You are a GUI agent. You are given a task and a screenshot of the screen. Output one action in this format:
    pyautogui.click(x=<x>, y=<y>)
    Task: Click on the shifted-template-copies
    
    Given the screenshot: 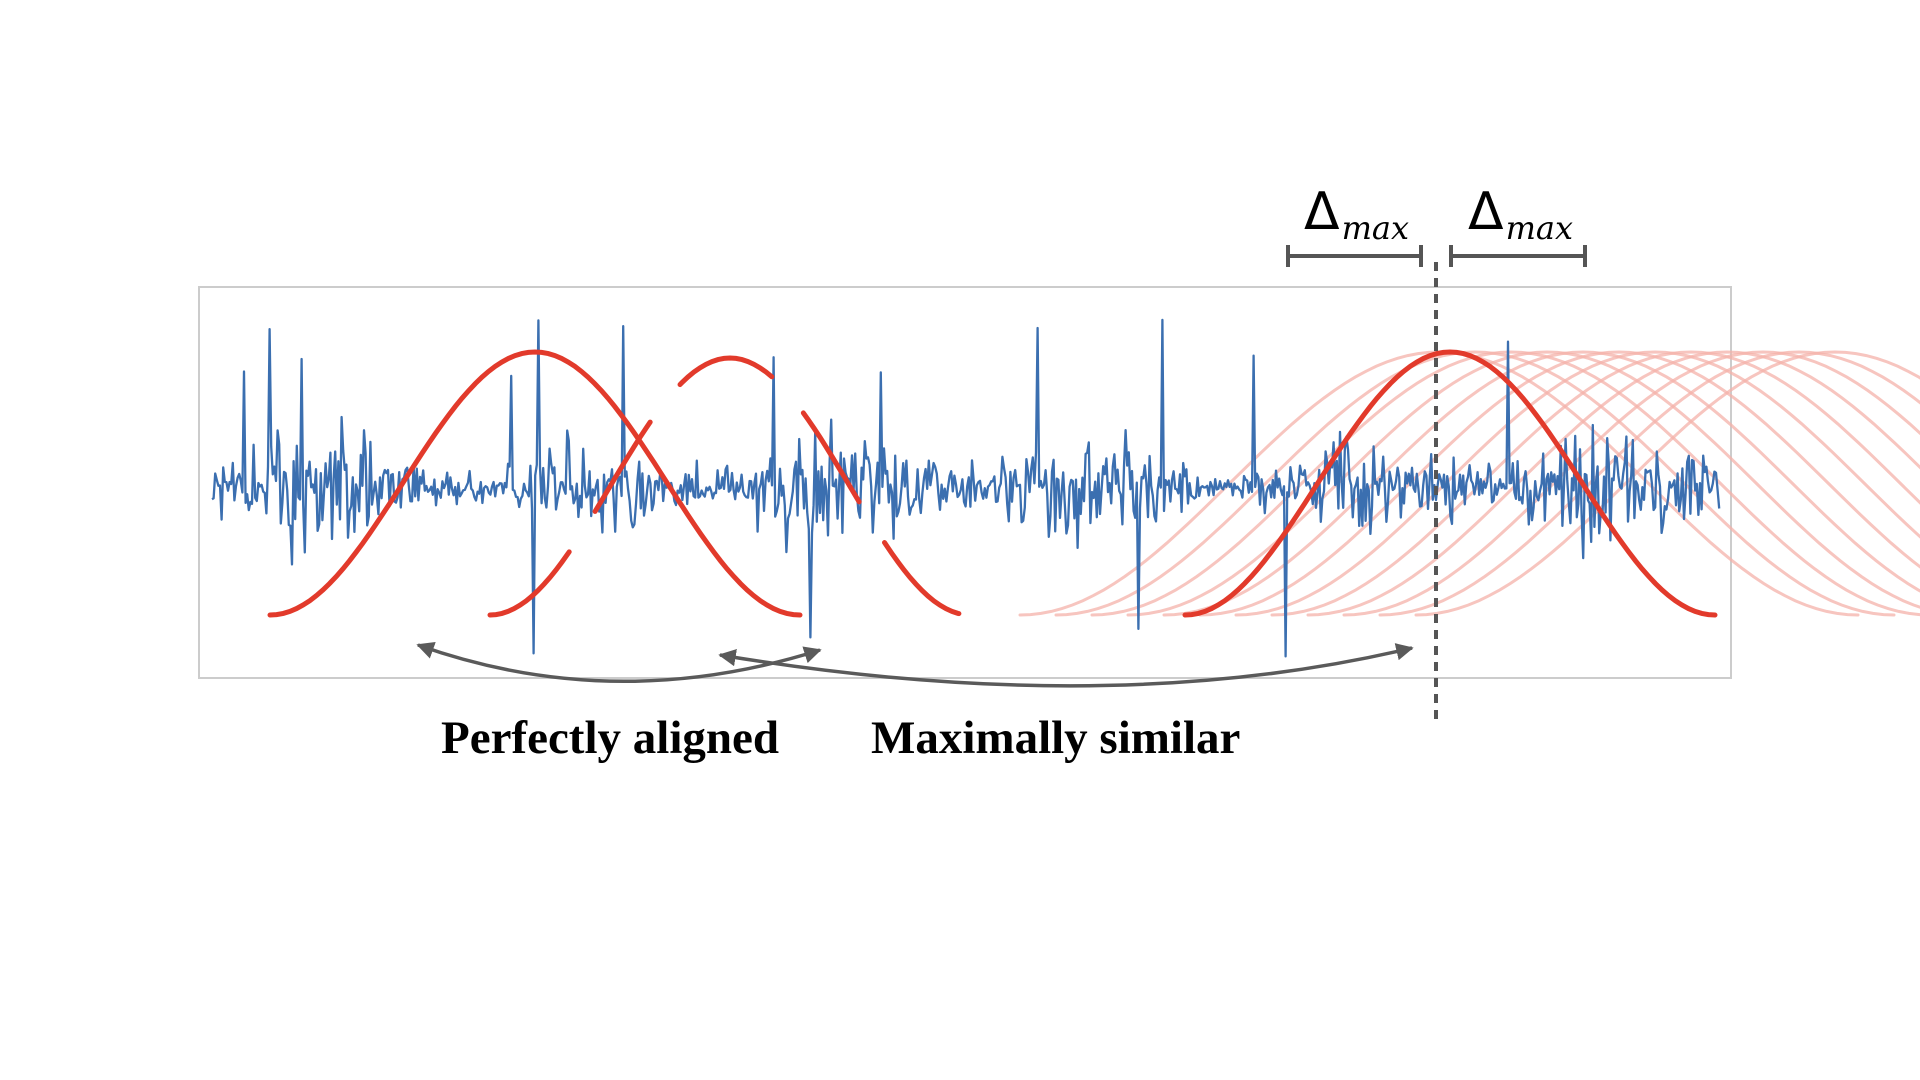 What is the action you would take?
    pyautogui.click(x=1469, y=483)
    